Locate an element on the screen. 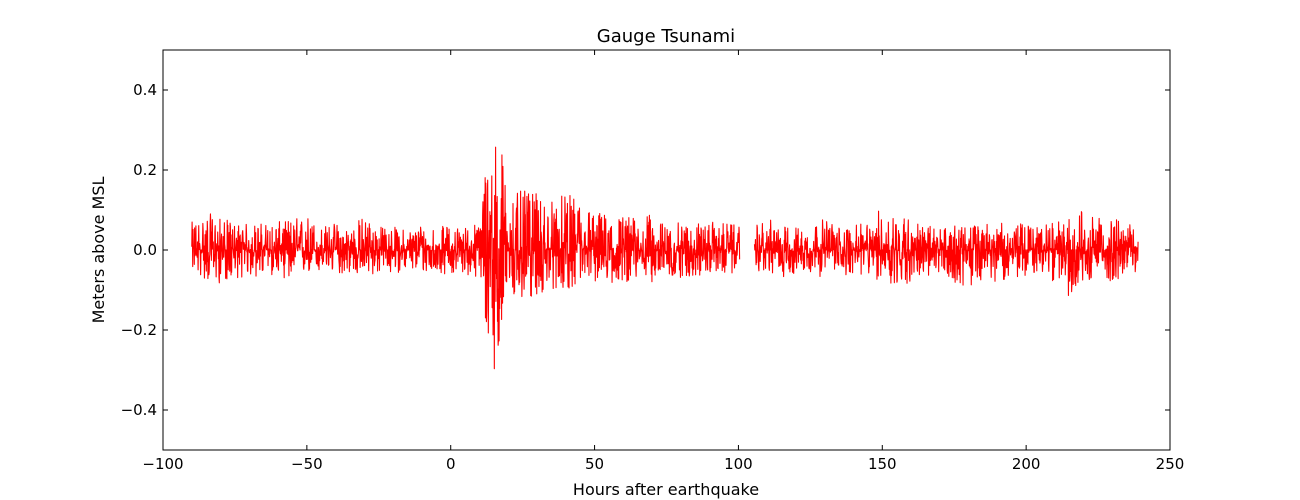 The image size is (1300, 500). x-tick-label: −100 is located at coordinates (162, 464).